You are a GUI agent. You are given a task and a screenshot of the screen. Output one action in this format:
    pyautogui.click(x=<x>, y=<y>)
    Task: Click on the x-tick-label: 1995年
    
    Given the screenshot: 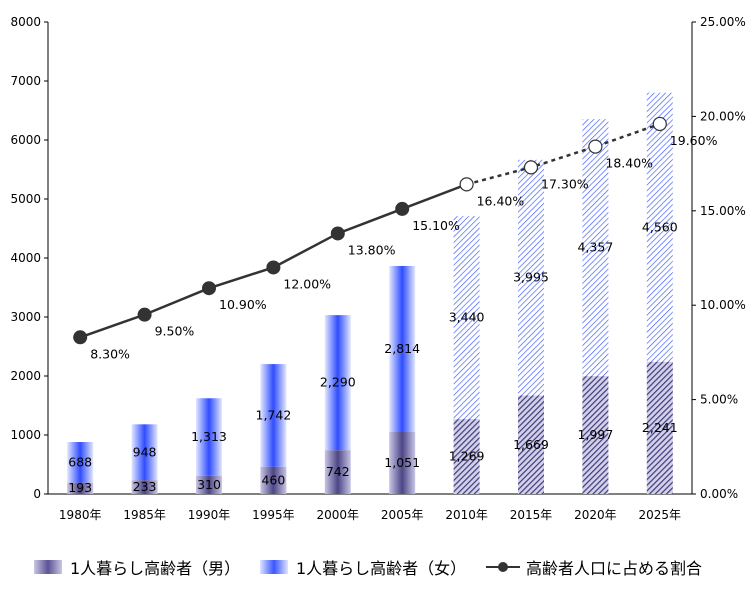 What is the action you would take?
    pyautogui.click(x=273, y=515)
    